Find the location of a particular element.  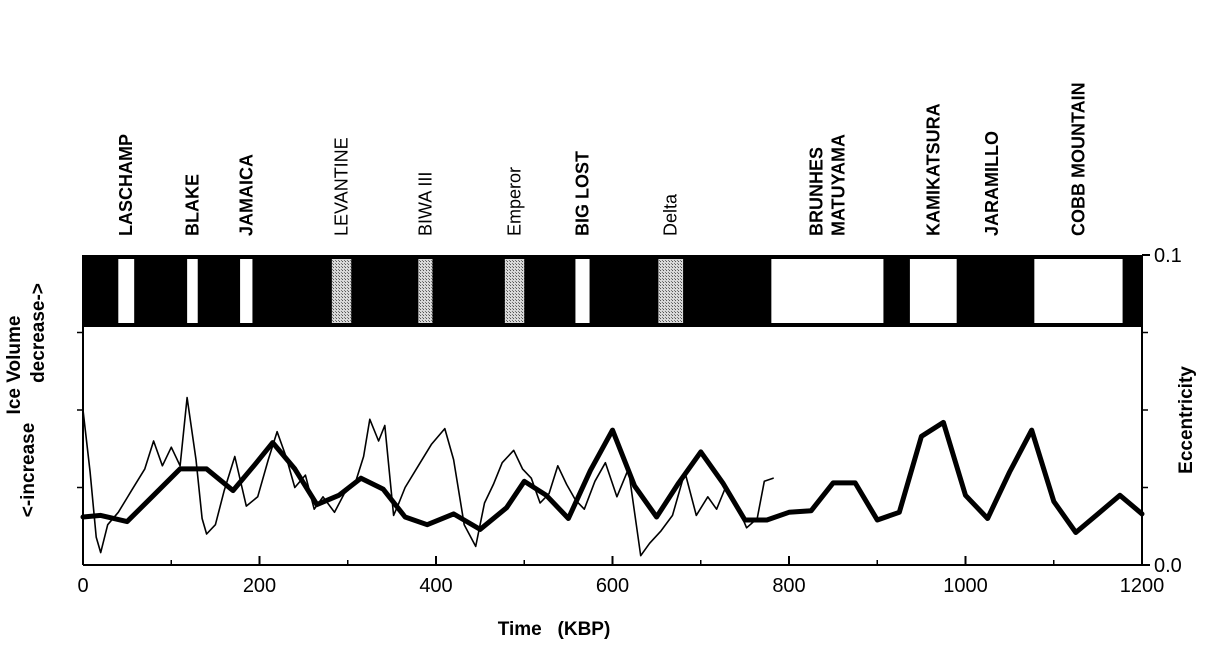

polarity-event-text: JAMAICA is located at coordinates (246, 195).